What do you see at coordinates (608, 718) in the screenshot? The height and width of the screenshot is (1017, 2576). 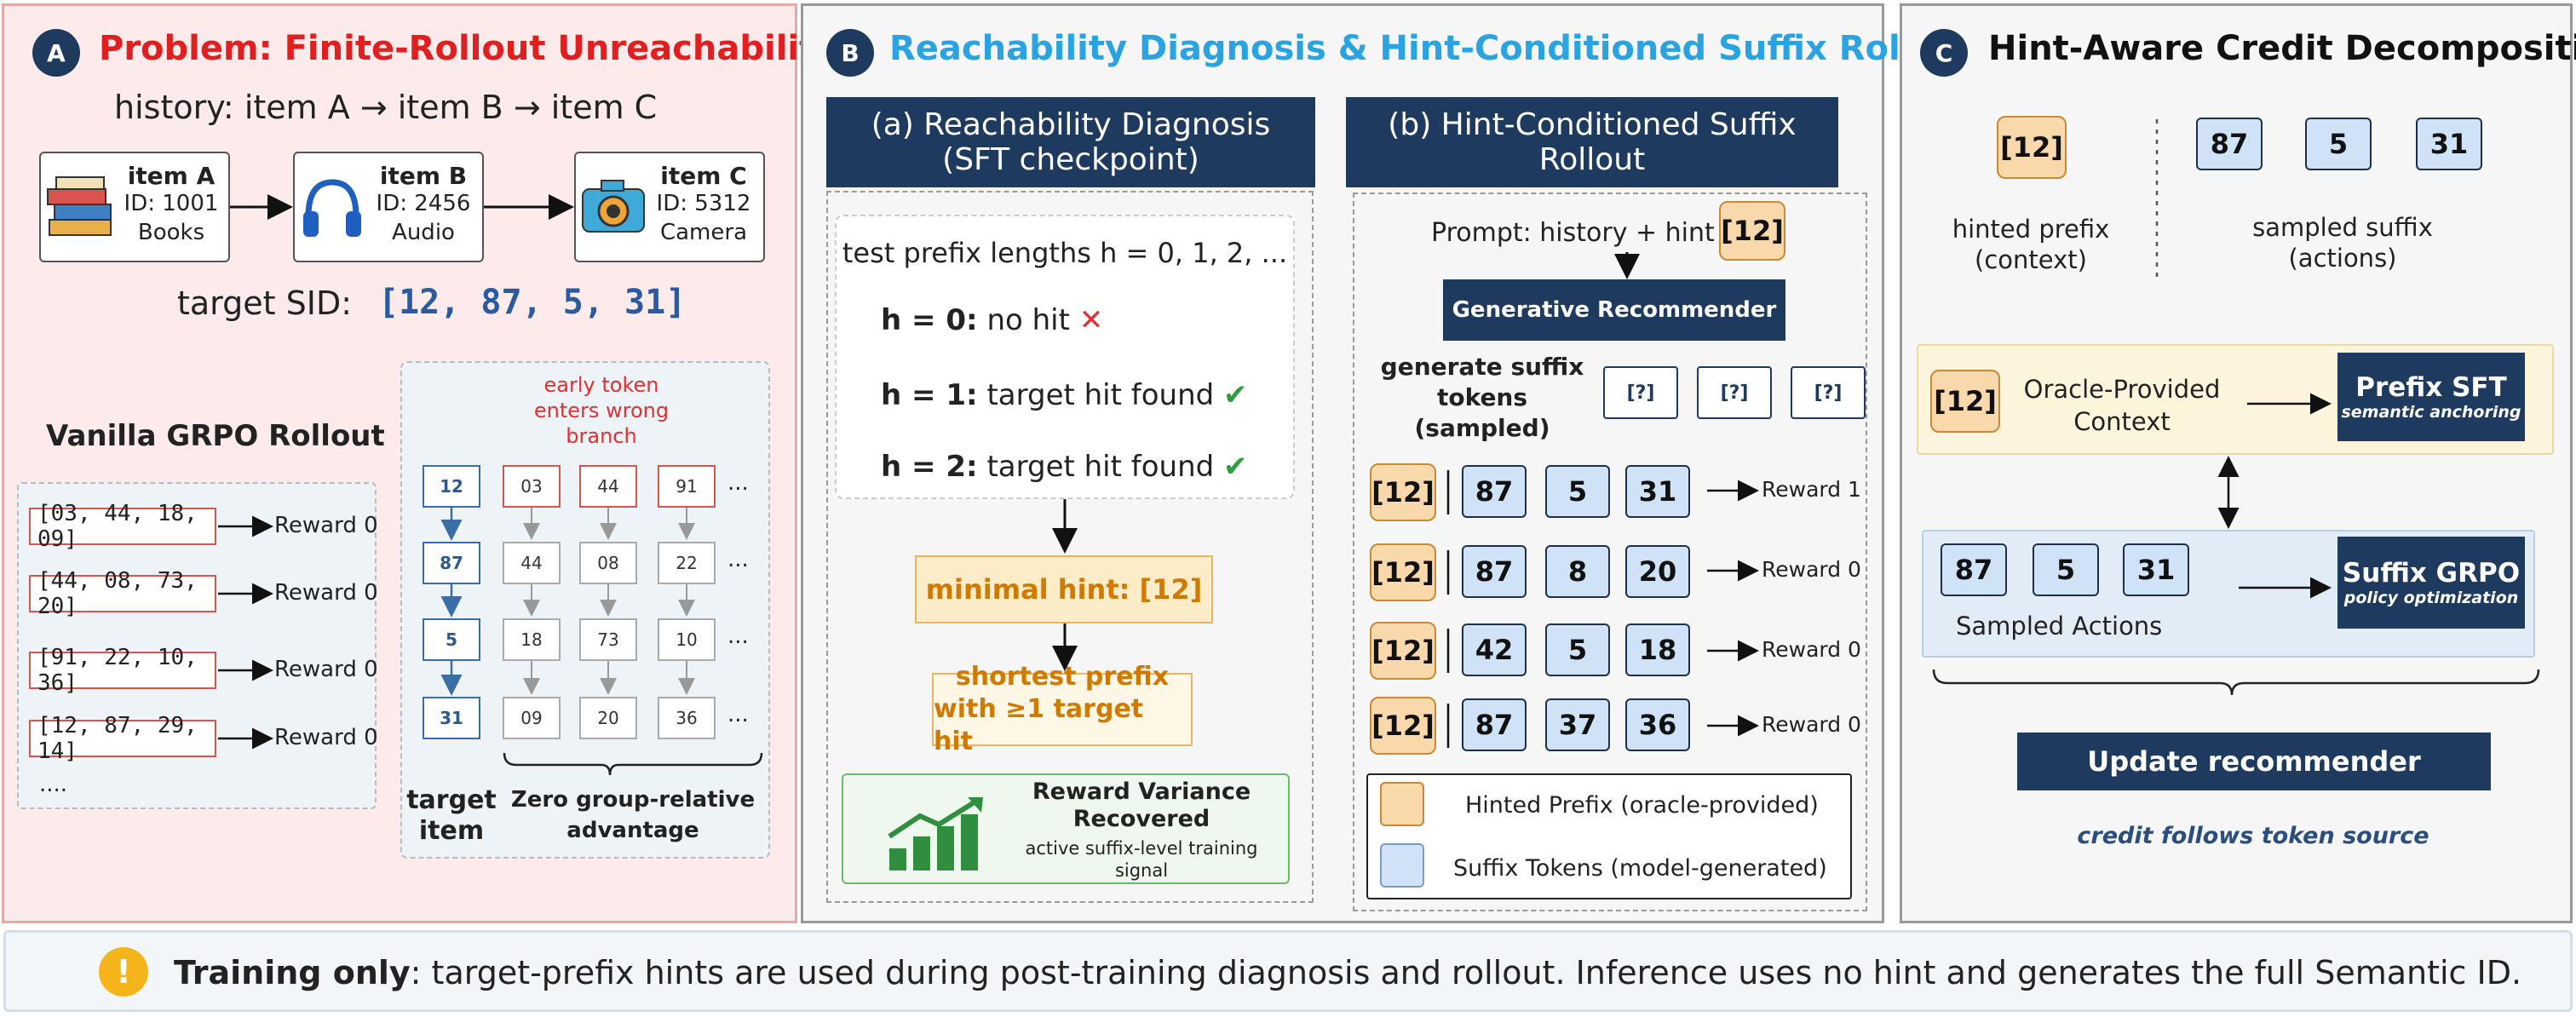 I see `grid-c2-4: 20` at bounding box center [608, 718].